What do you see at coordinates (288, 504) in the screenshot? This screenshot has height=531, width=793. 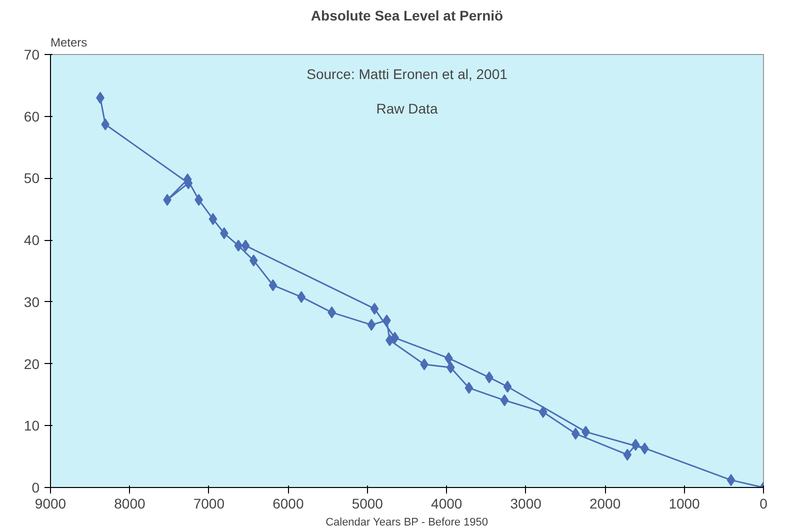 I see `x-tick-label: 6000` at bounding box center [288, 504].